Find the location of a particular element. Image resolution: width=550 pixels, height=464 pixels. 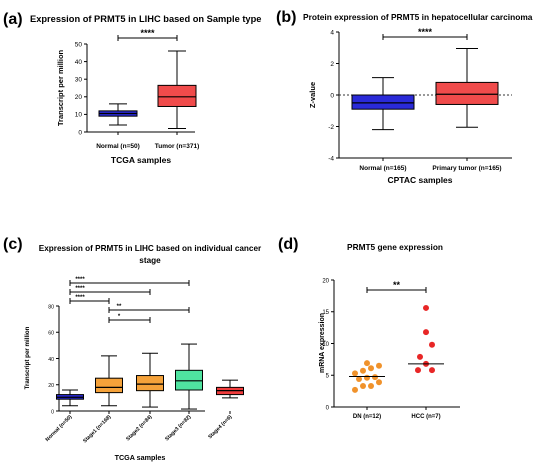

panel-d-letter: (d) is located at coordinates (288, 244).